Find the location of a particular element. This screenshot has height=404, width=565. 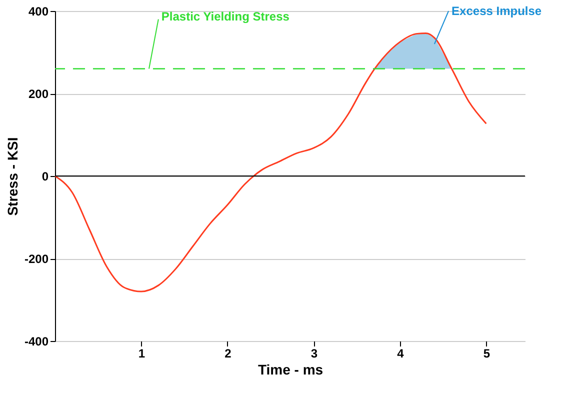

x-tick-label: 4 is located at coordinates (400, 353).